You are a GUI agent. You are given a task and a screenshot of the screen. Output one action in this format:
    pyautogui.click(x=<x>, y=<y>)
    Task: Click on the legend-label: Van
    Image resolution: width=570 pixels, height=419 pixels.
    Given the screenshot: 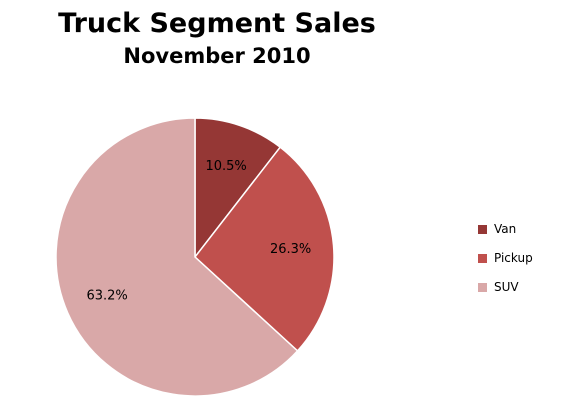 What is the action you would take?
    pyautogui.click(x=505, y=229)
    